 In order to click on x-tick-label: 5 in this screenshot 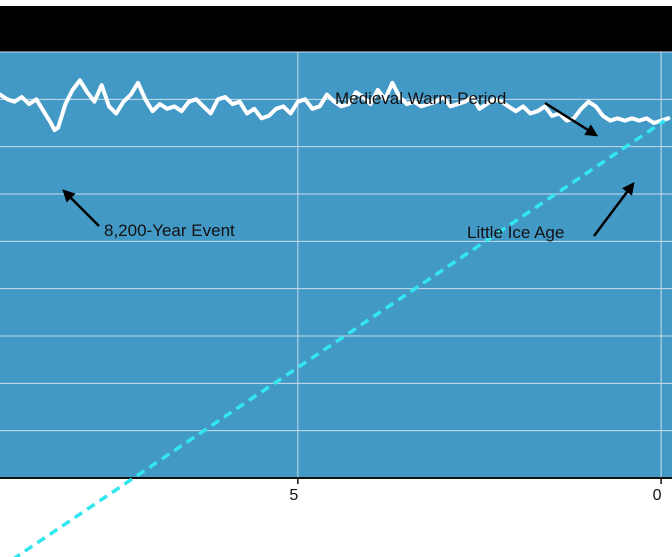, I will do `click(293, 495)`.